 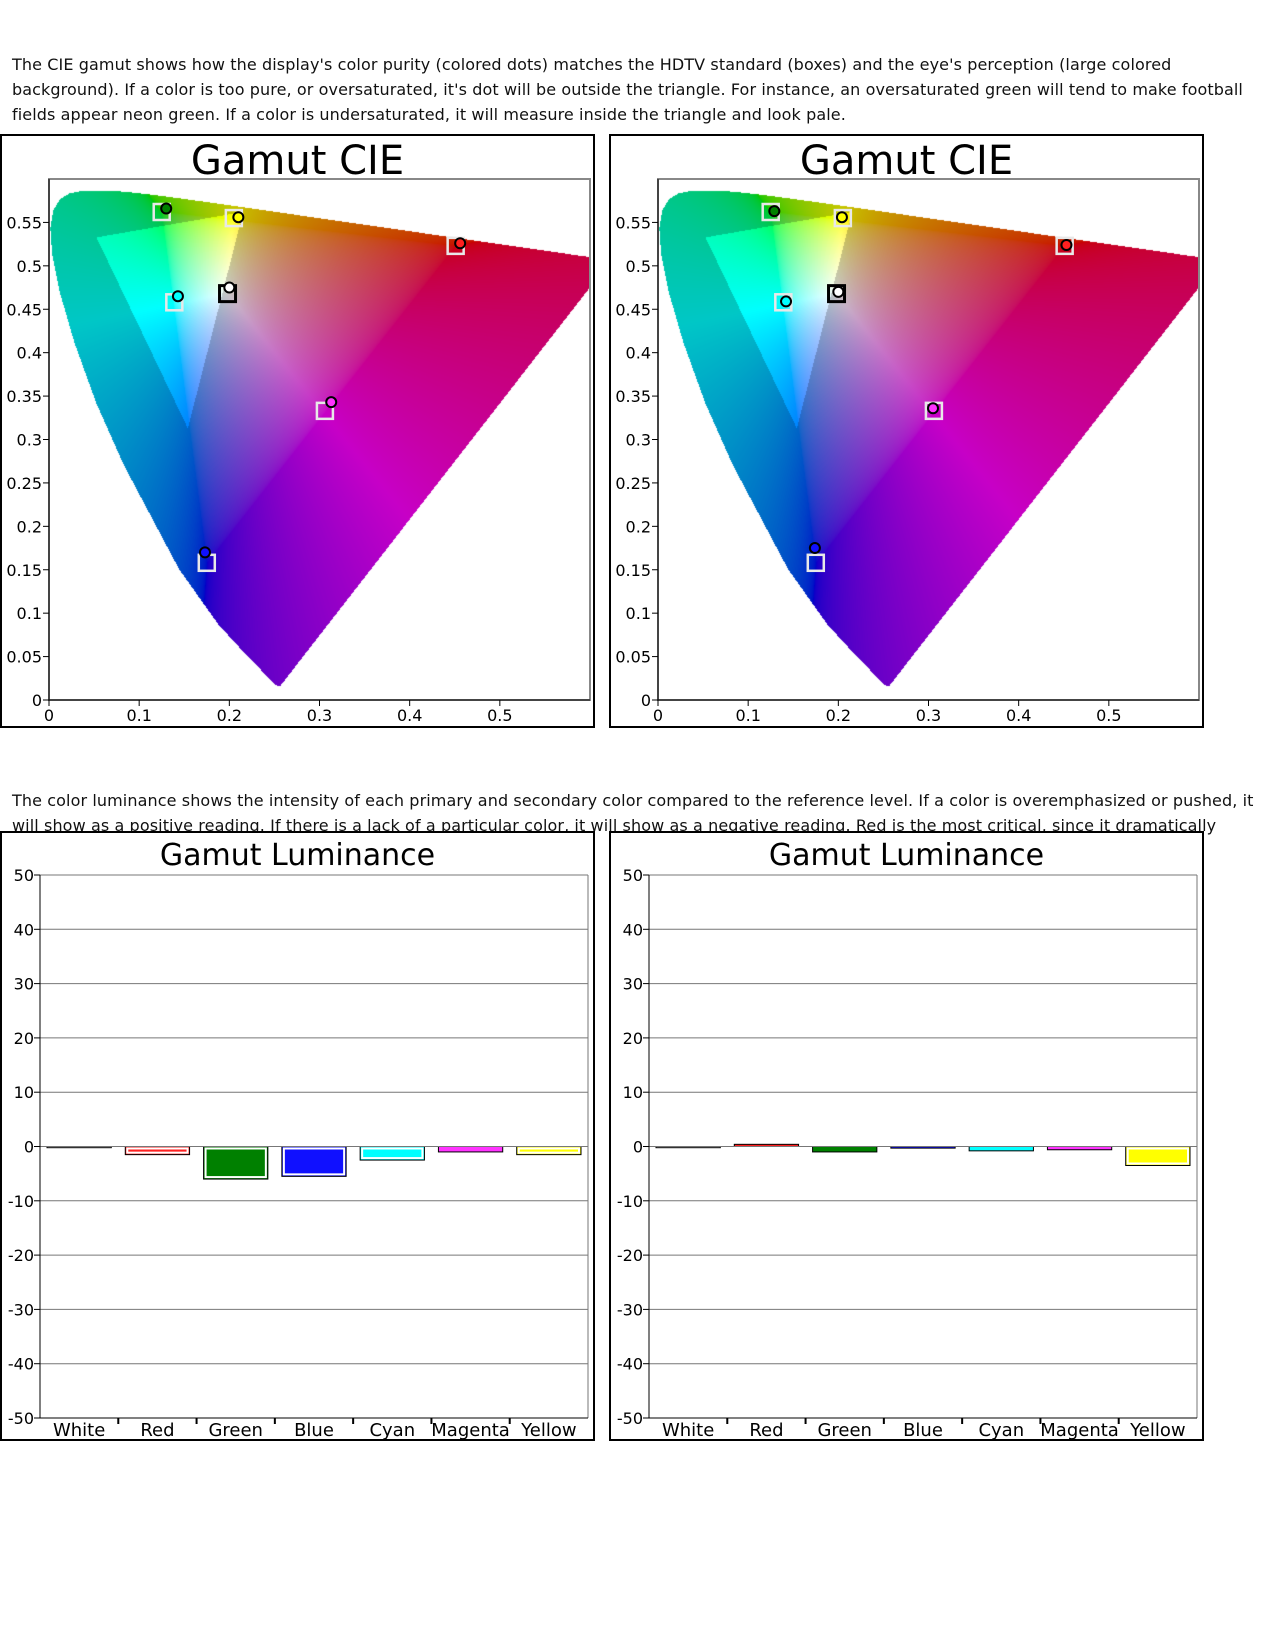 I want to click on y-tick-label: -20, so click(x=21, y=1255).